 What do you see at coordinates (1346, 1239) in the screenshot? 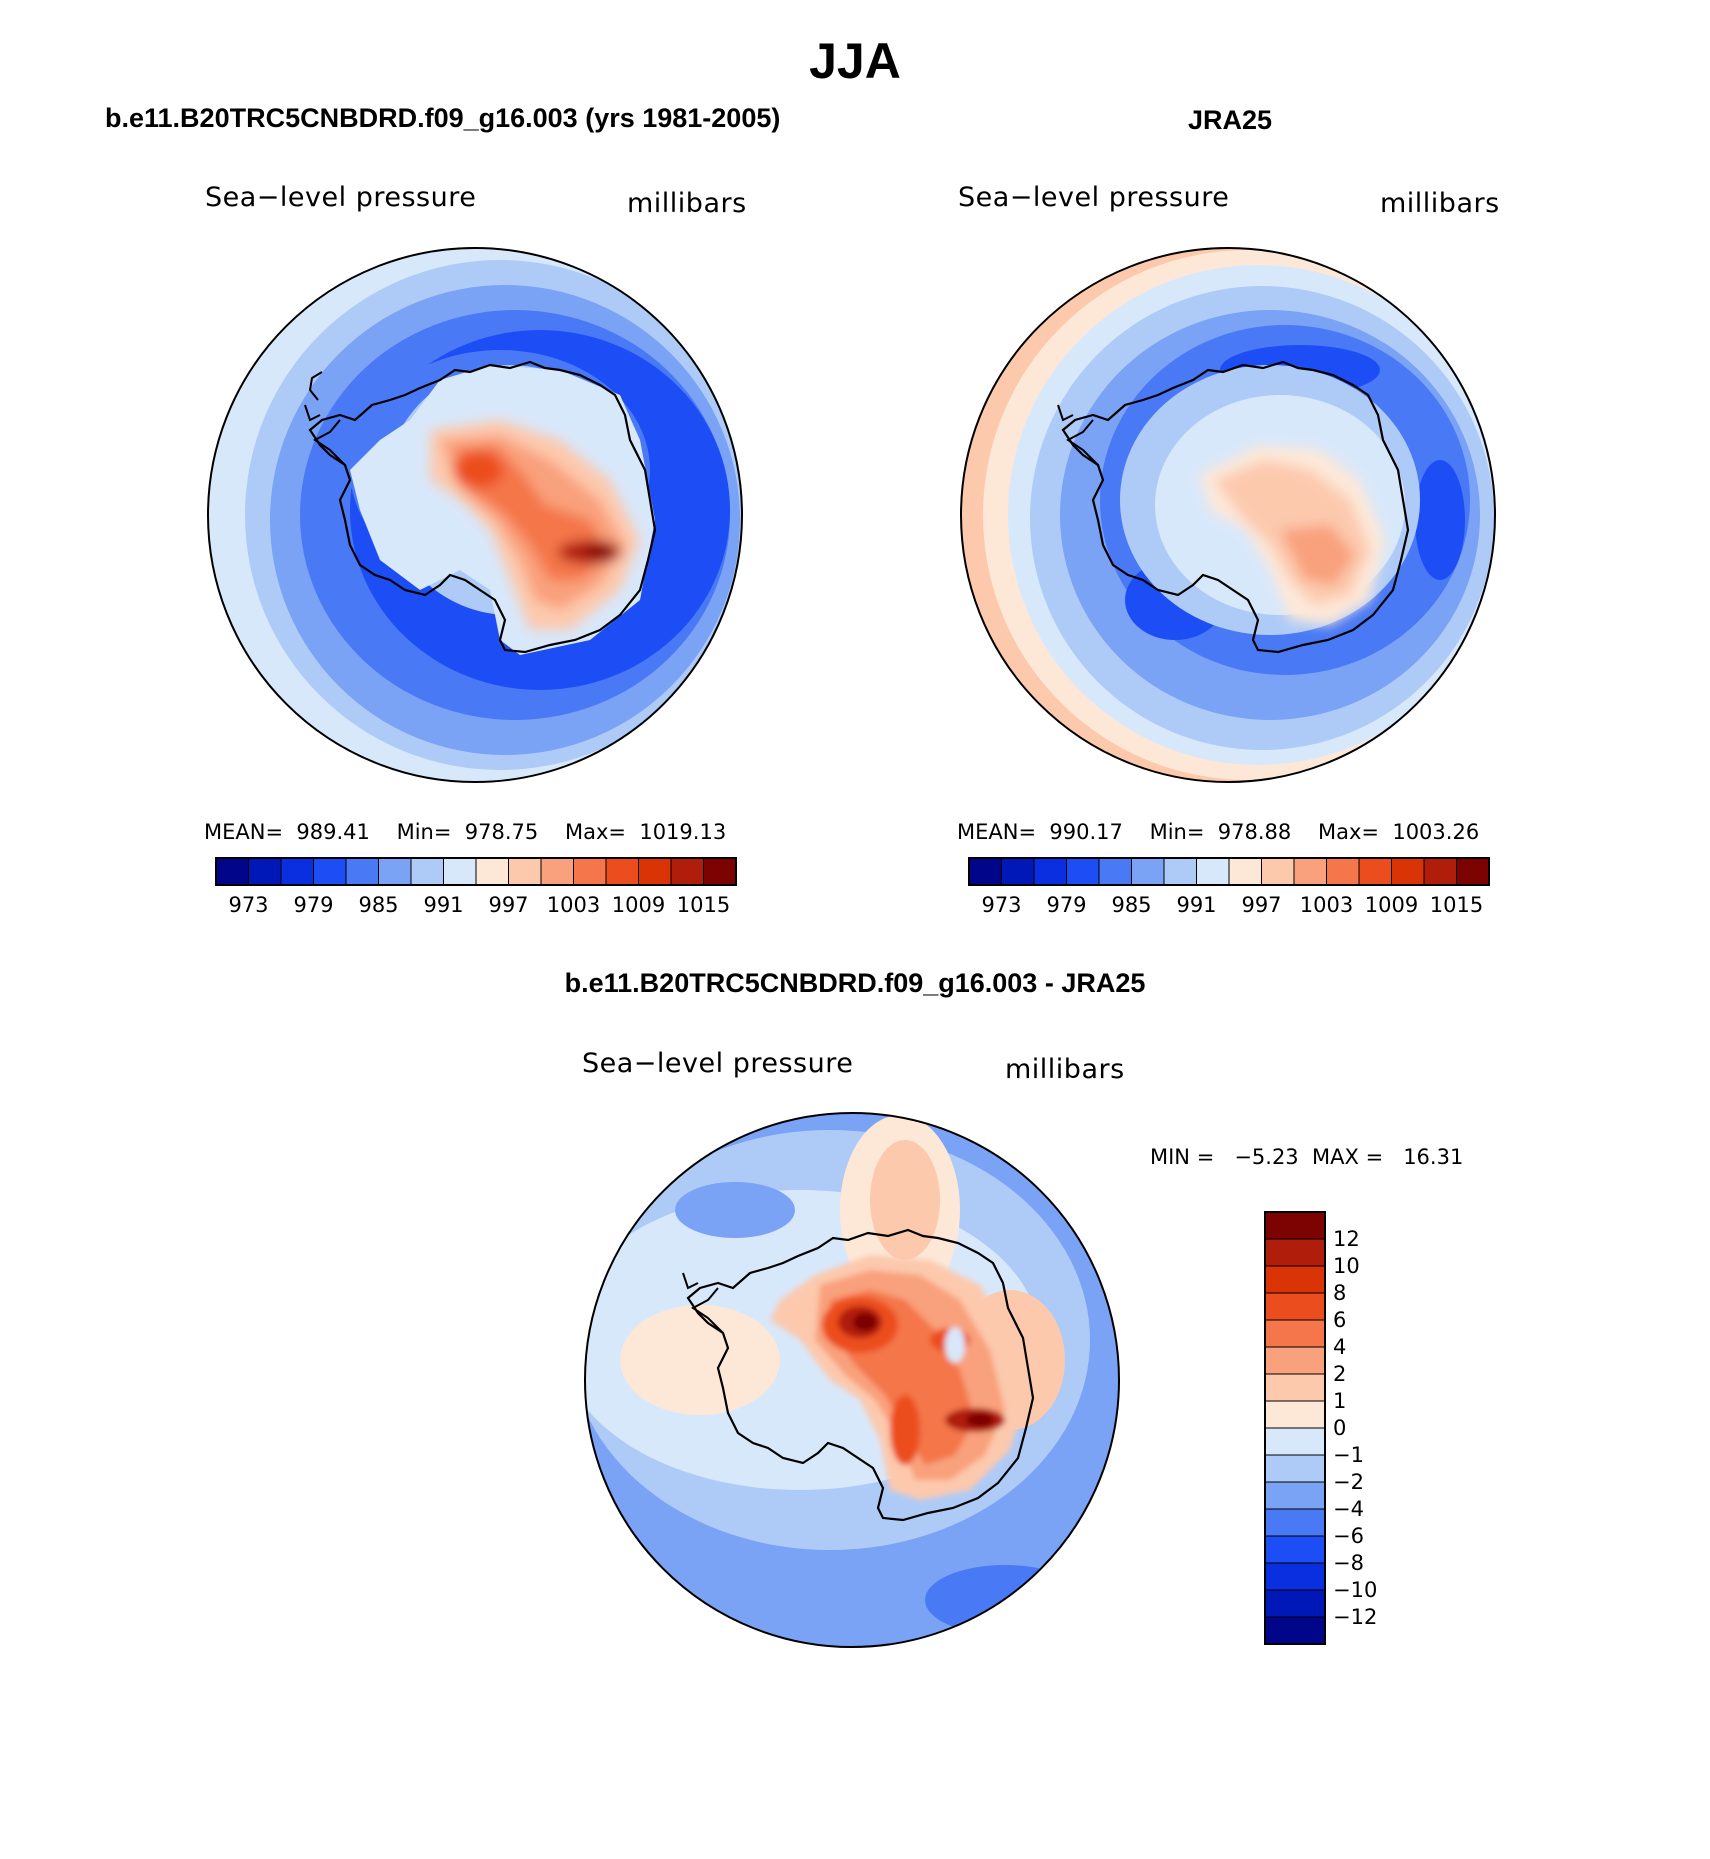
I see `colorbar-tick-label: 12` at bounding box center [1346, 1239].